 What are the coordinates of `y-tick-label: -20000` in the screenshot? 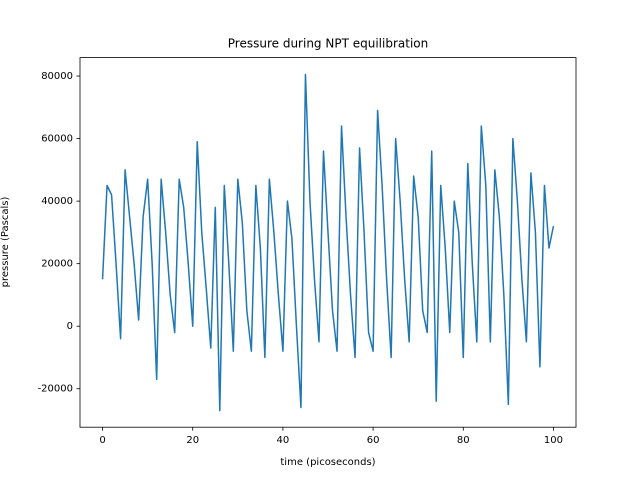 It's located at (55, 389).